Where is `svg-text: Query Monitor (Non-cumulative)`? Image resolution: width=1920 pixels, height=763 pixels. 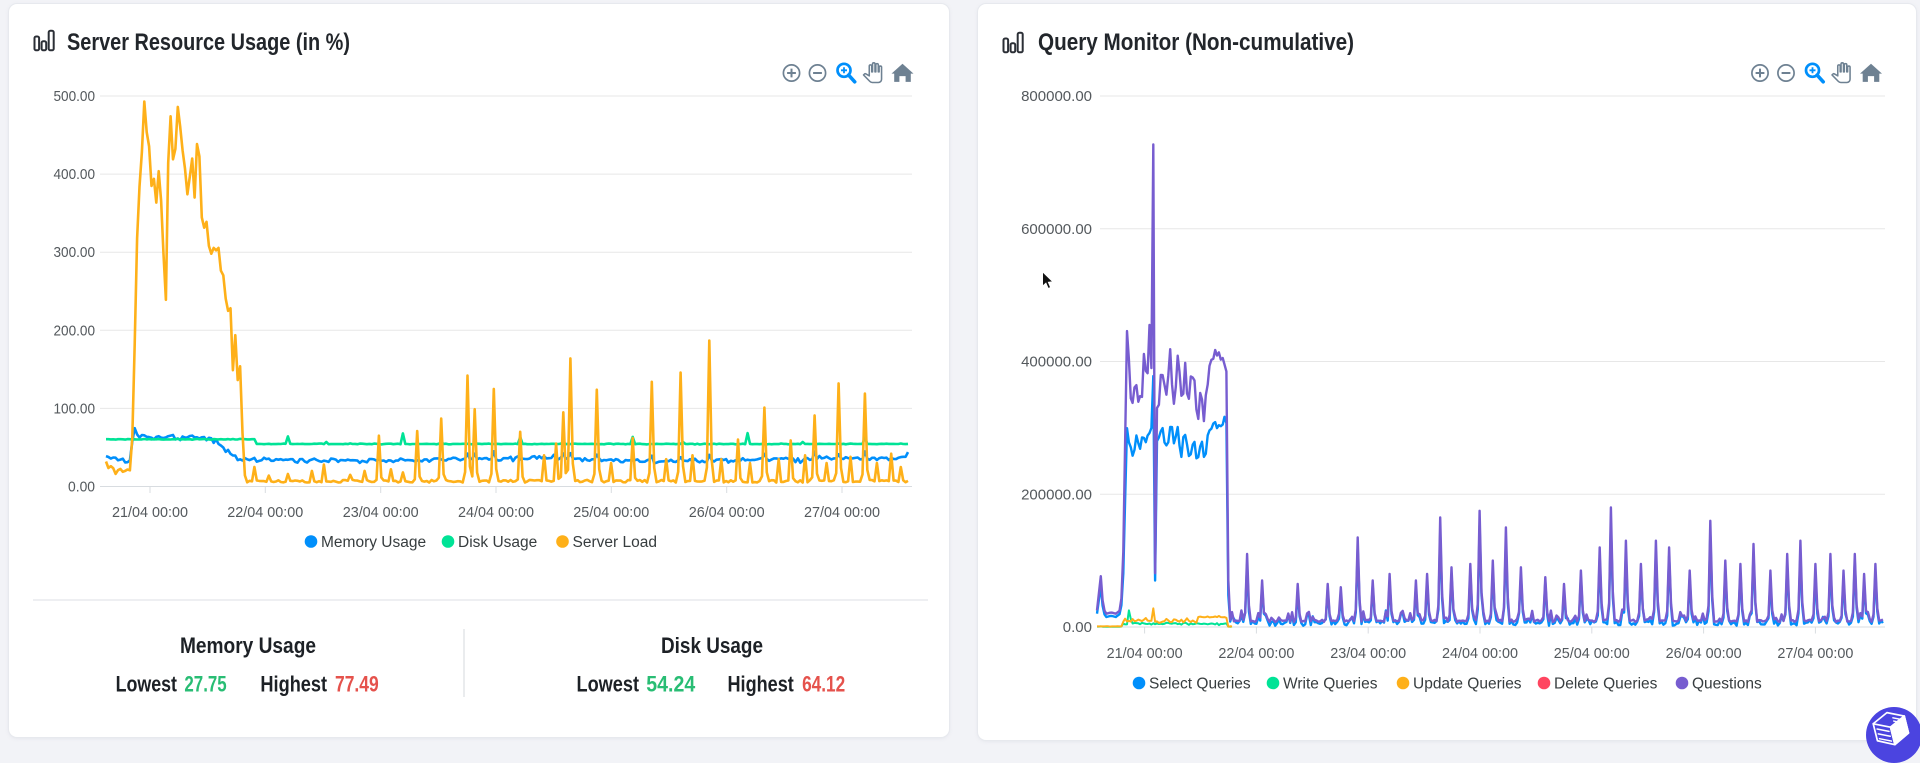
svg-text: Query Monitor (Non-cumulative) is located at coordinates (1196, 42).